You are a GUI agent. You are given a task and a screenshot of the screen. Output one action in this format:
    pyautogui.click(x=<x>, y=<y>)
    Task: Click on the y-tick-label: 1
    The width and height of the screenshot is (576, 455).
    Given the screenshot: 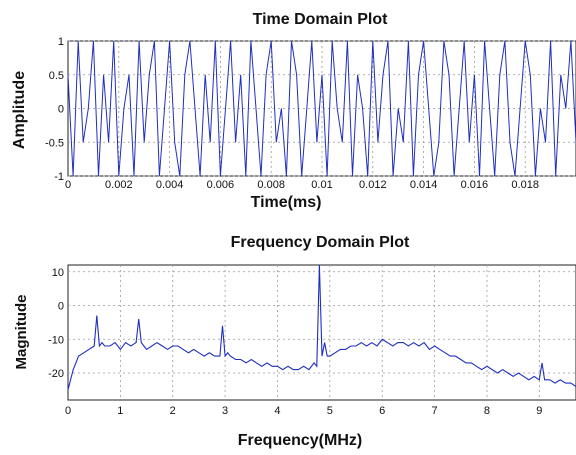 What is the action you would take?
    pyautogui.click(x=61, y=42)
    